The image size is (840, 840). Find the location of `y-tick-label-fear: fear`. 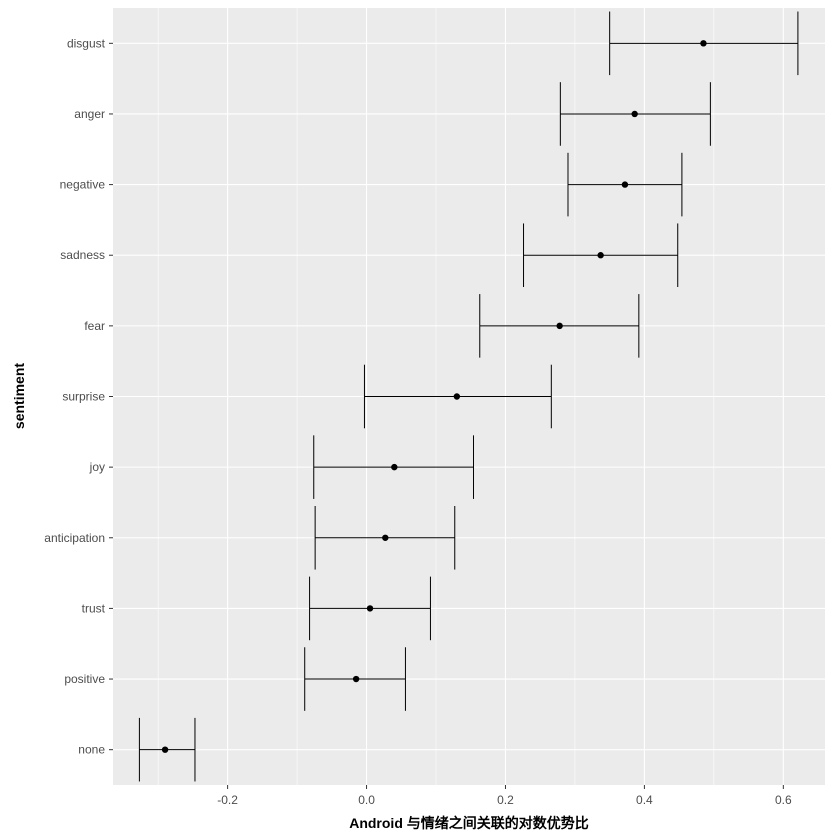

y-tick-label-fear: fear is located at coordinates (94, 326).